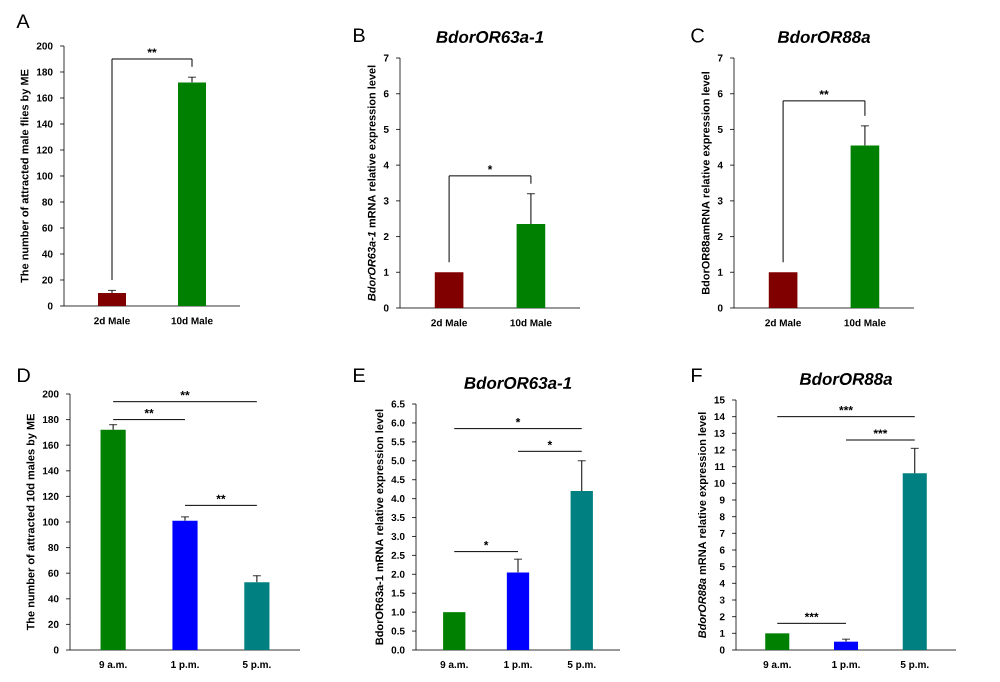 This screenshot has height=682, width=1000. Describe the element at coordinates (697, 375) in the screenshot. I see `text: F` at that location.